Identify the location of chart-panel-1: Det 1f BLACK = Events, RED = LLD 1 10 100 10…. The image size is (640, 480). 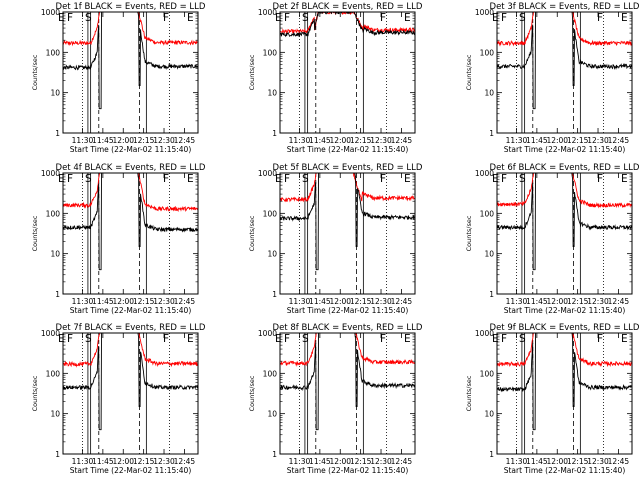
(118, 78).